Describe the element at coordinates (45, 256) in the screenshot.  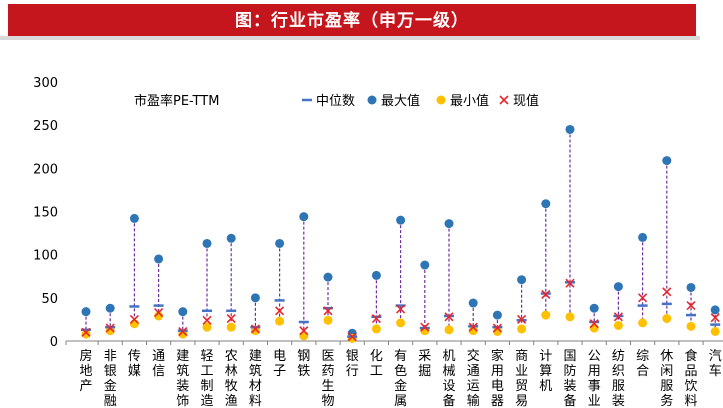
I see `y-tick-label: 100` at that location.